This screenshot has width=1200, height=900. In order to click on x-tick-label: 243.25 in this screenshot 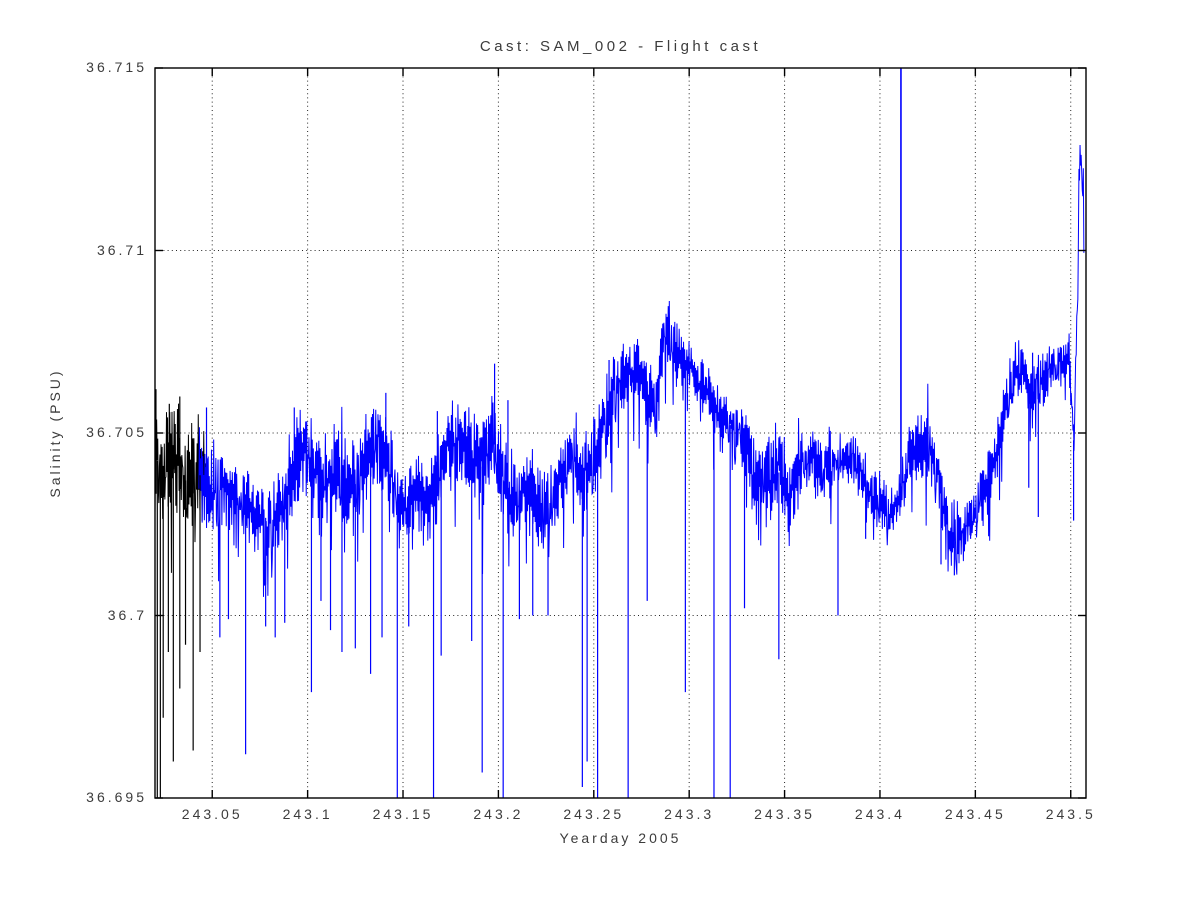, I will do `click(594, 814)`.